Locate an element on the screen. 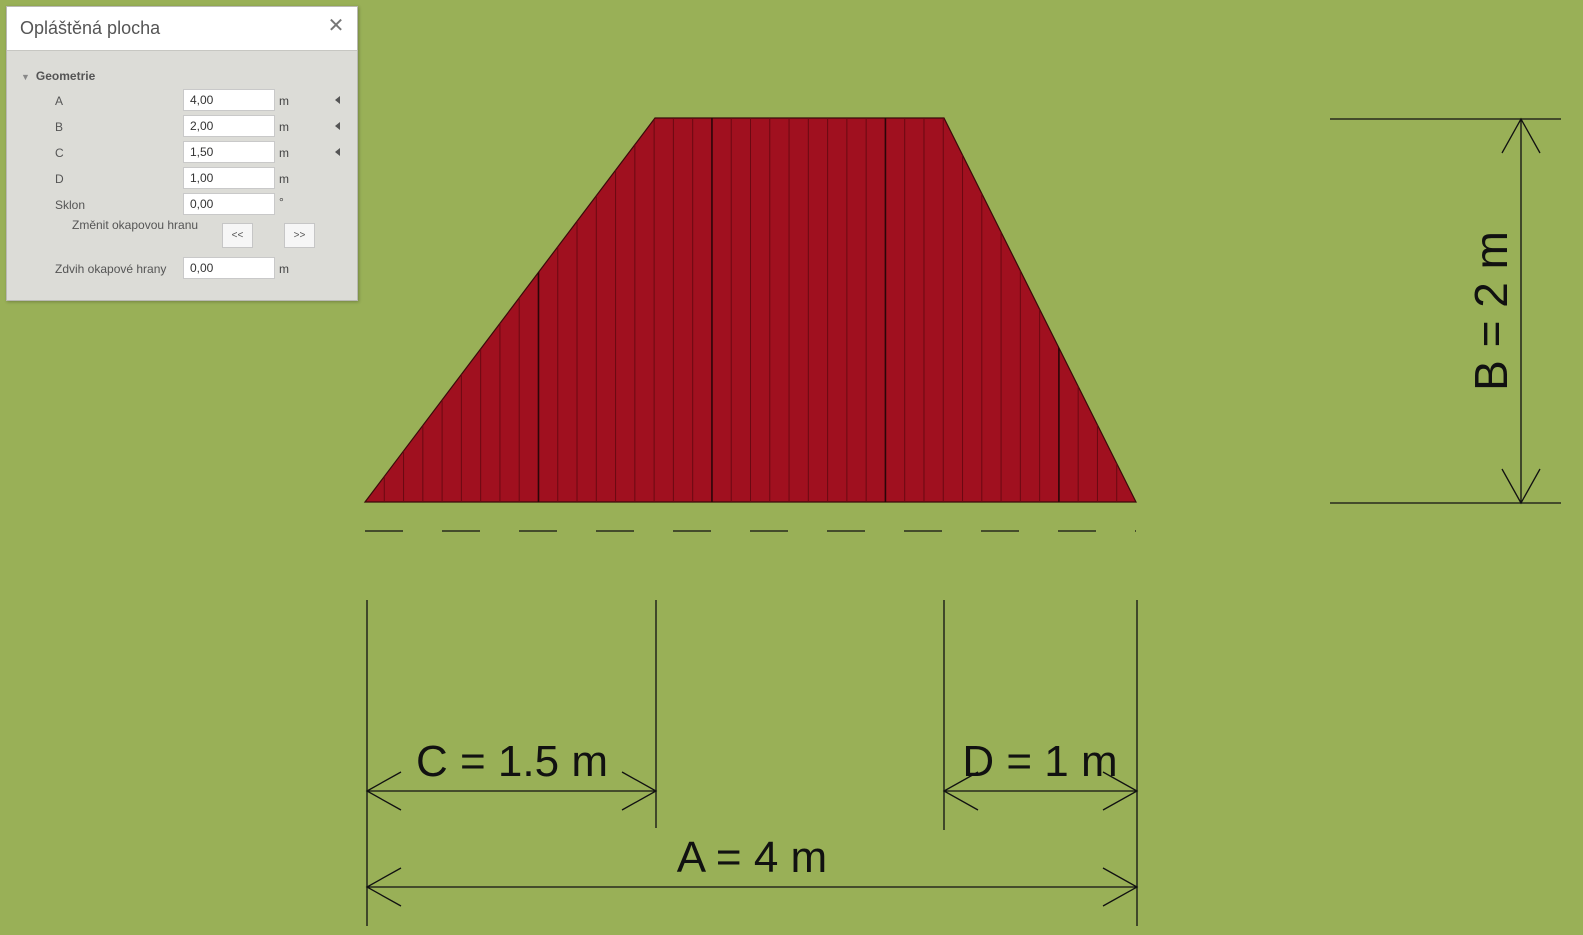  field-input-d is located at coordinates (229, 178).